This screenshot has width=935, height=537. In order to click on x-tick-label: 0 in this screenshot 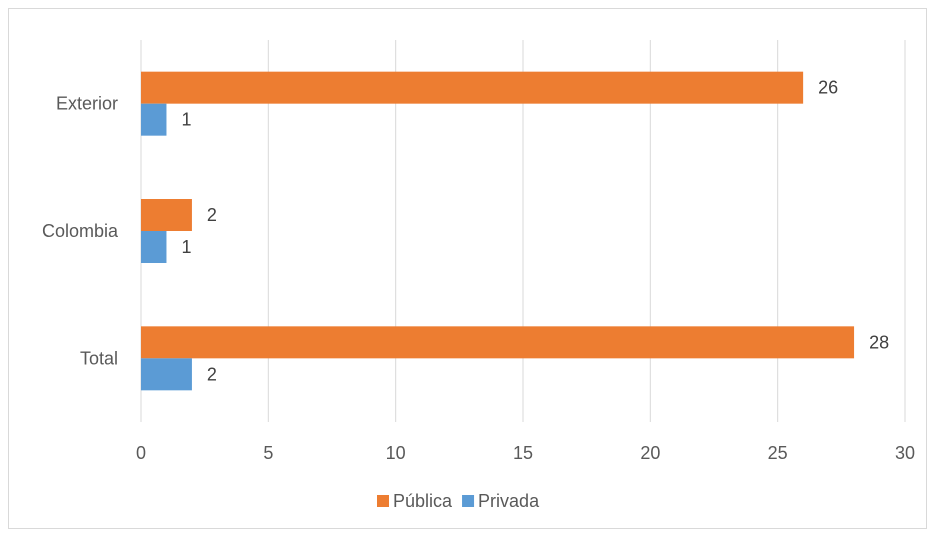, I will do `click(141, 453)`.